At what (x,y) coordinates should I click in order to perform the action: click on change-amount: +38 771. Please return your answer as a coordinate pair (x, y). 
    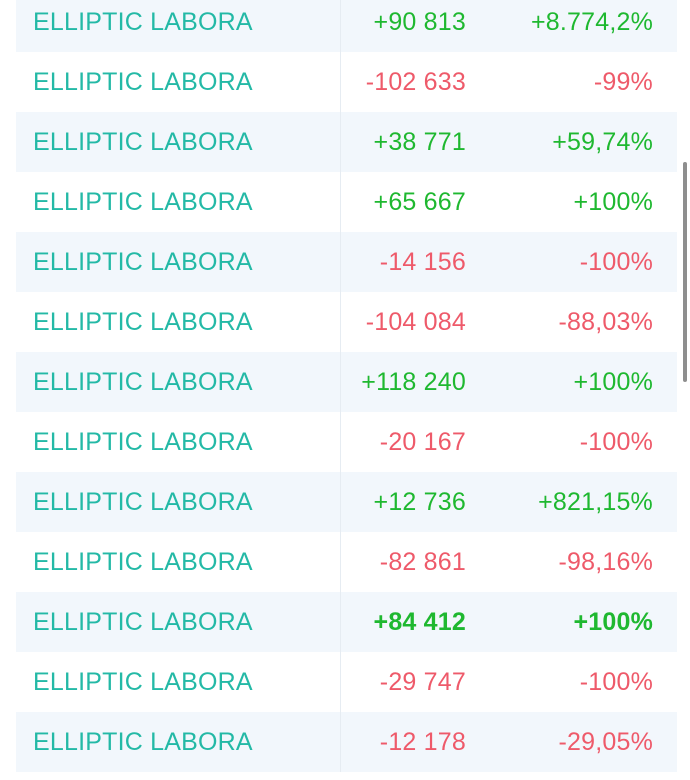
    Looking at the image, I should click on (419, 141).